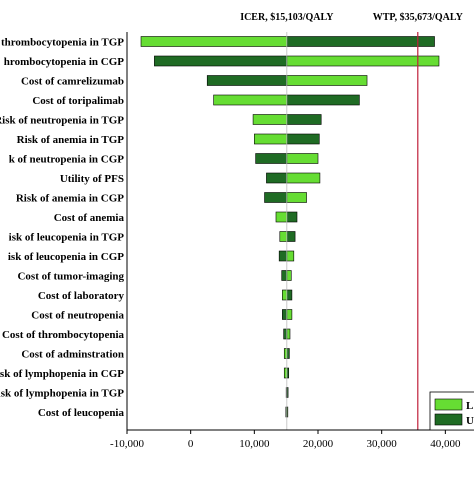  What do you see at coordinates (287, 17) in the screenshot?
I see `icer-annotation: ICER, $15,103/QALY` at bounding box center [287, 17].